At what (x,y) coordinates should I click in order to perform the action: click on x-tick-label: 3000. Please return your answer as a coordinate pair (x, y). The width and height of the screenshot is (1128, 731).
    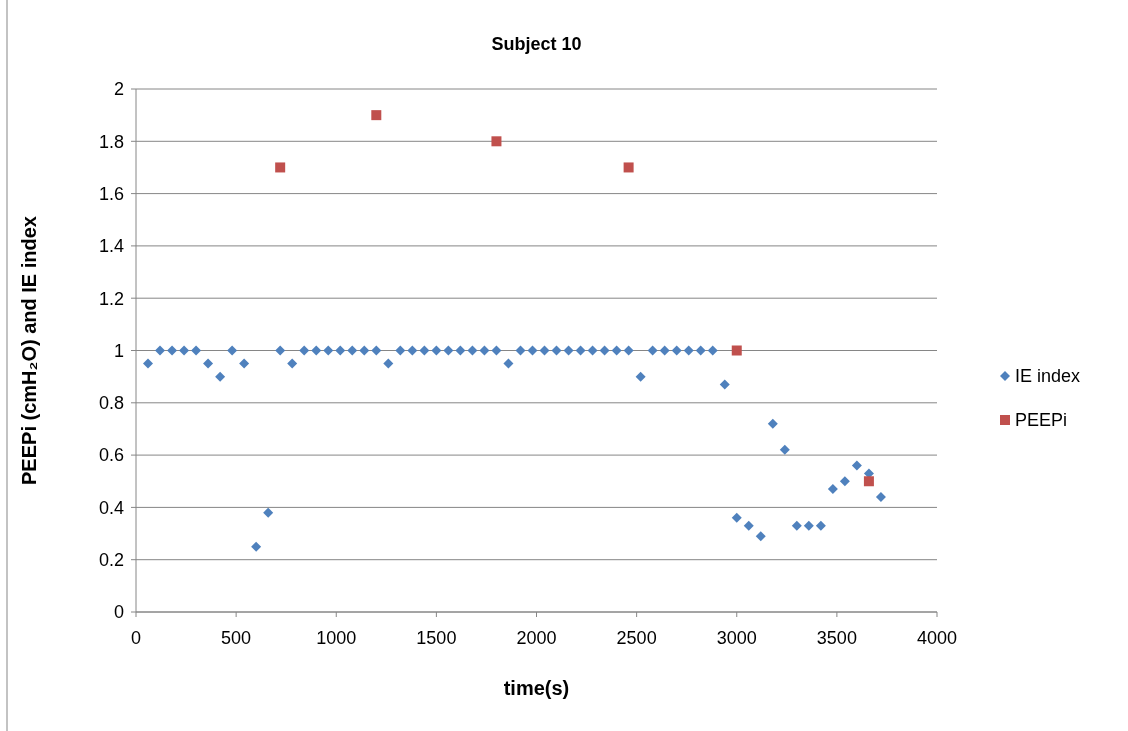
    Looking at the image, I should click on (736, 638).